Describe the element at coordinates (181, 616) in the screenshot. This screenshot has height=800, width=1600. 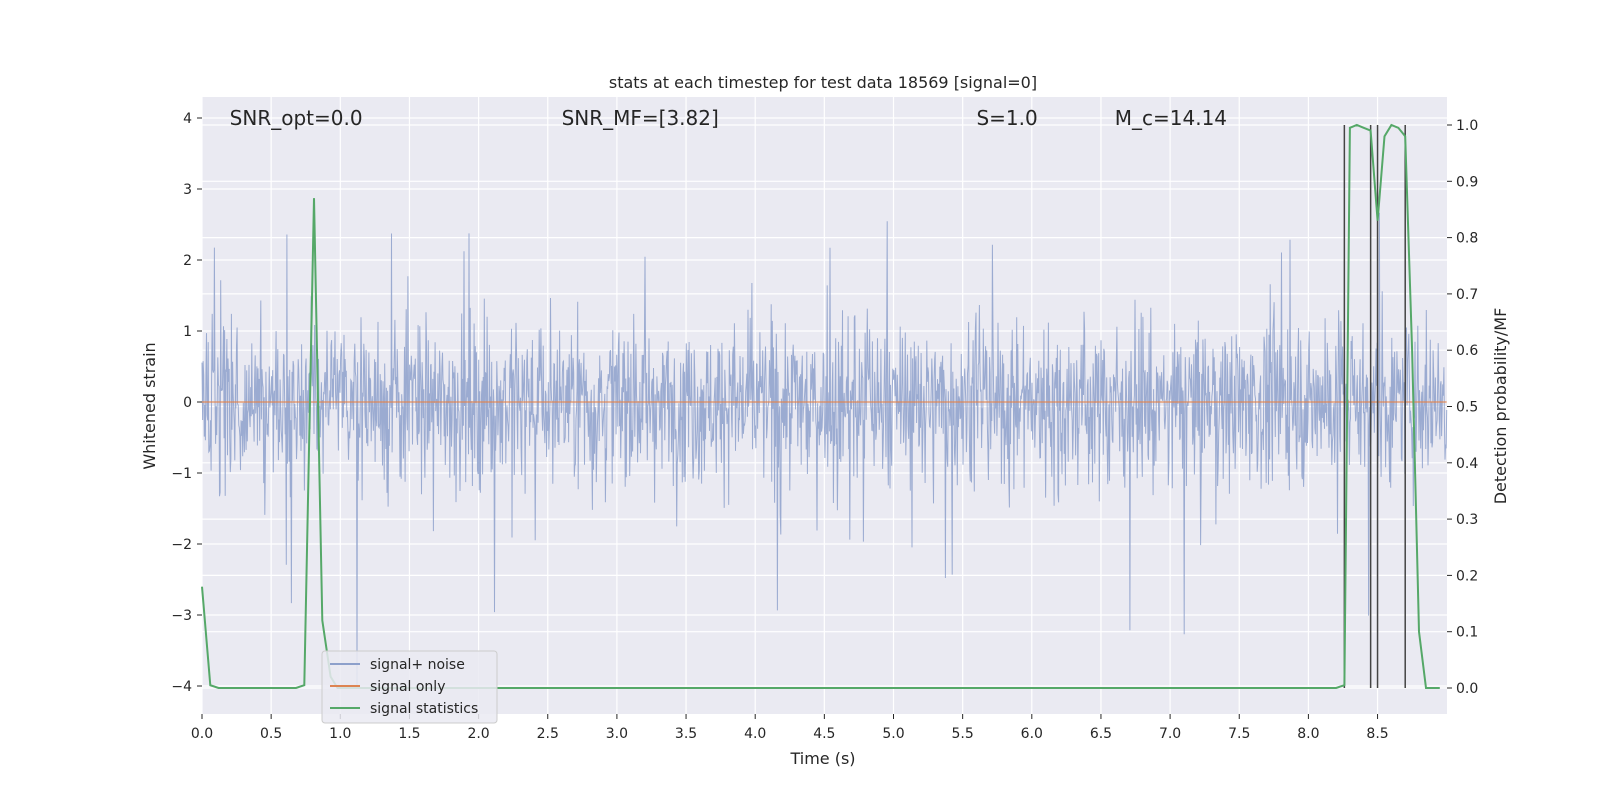
I see `y-tick-label: −3` at that location.